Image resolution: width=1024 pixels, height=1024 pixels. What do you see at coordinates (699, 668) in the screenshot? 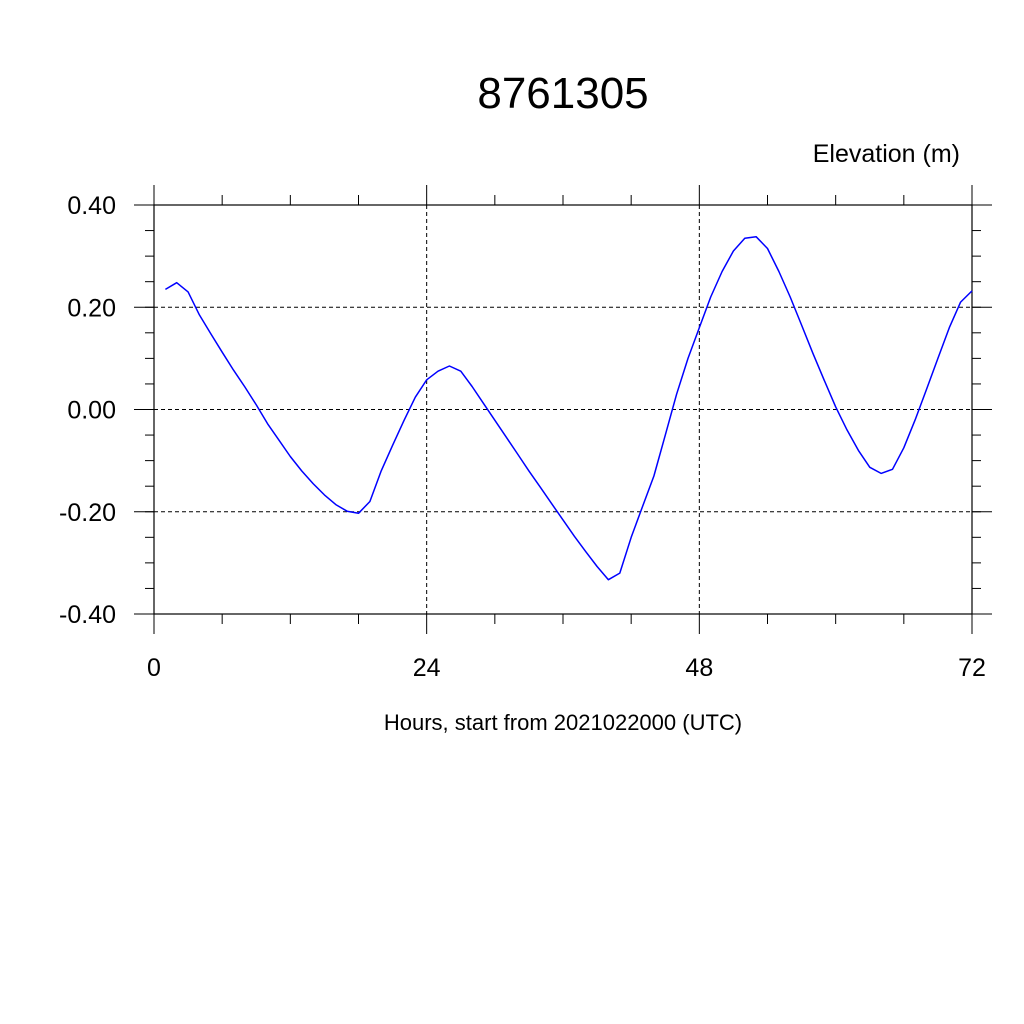
I see `x-tick-label: 48` at bounding box center [699, 668].